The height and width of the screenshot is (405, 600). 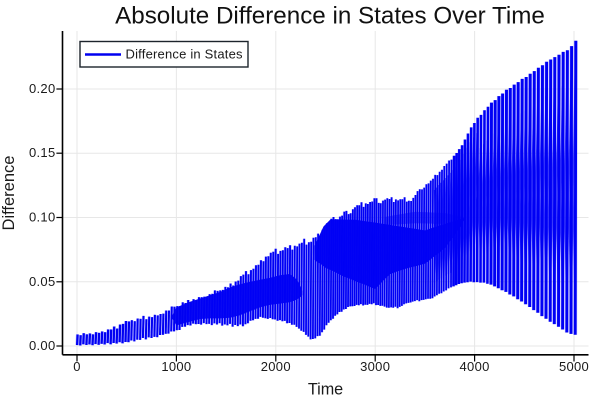 I want to click on svg-text: 0.05, so click(x=42, y=281).